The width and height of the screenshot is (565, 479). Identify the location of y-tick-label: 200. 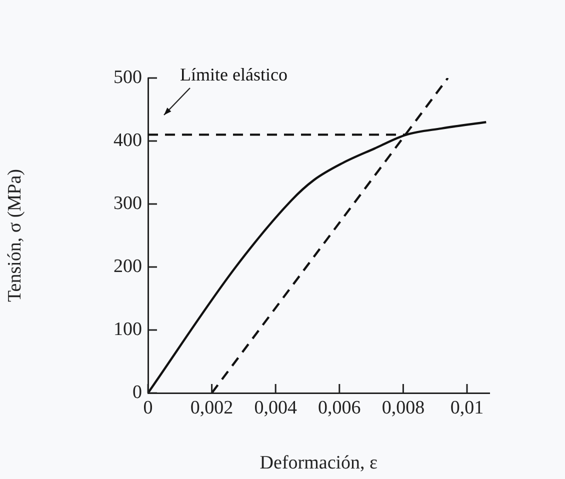
(128, 266).